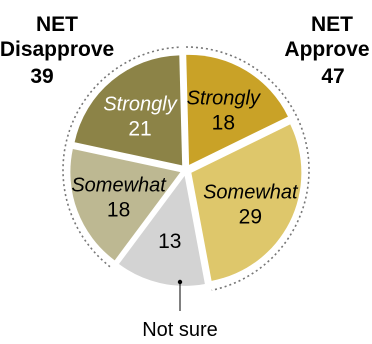  Describe the element at coordinates (41, 76) in the screenshot. I see `net-disapprove-value: 39` at that location.